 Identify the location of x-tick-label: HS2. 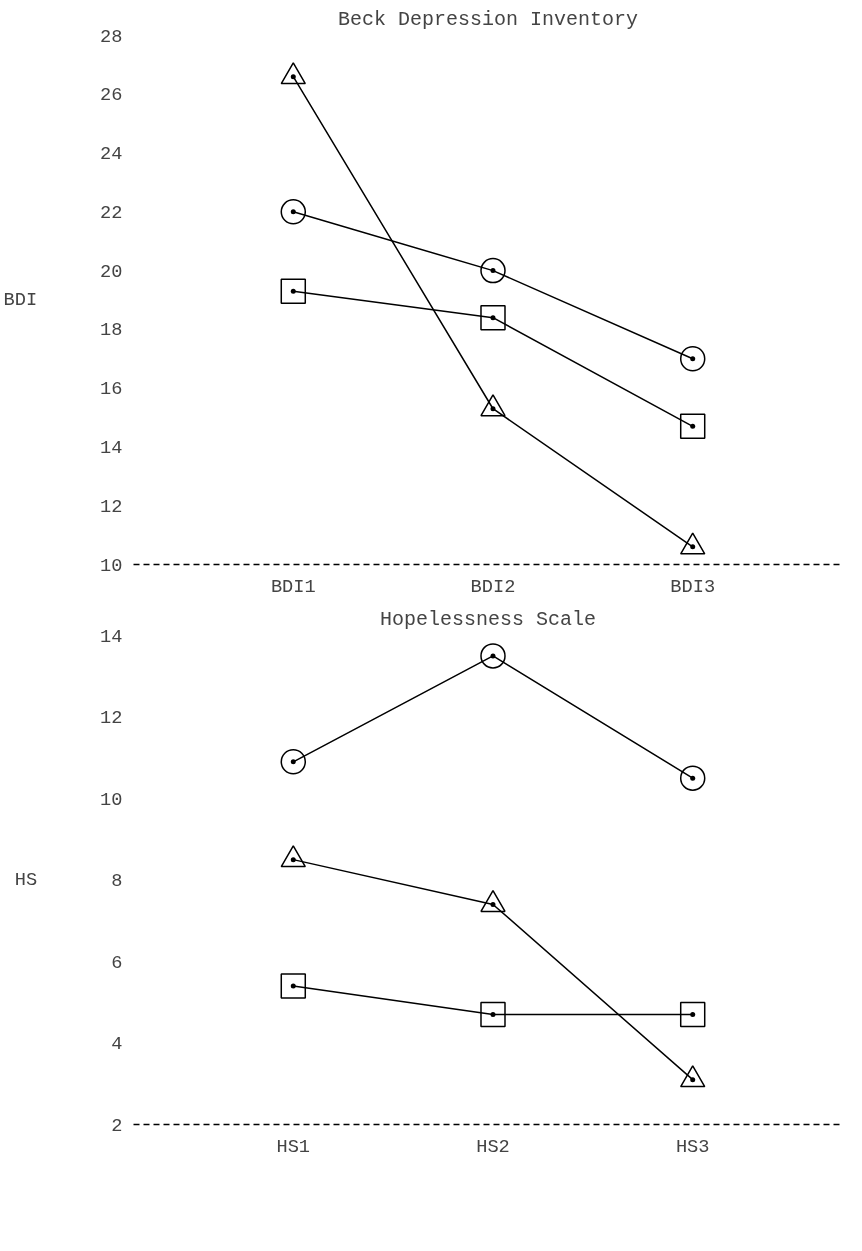
(493, 1146).